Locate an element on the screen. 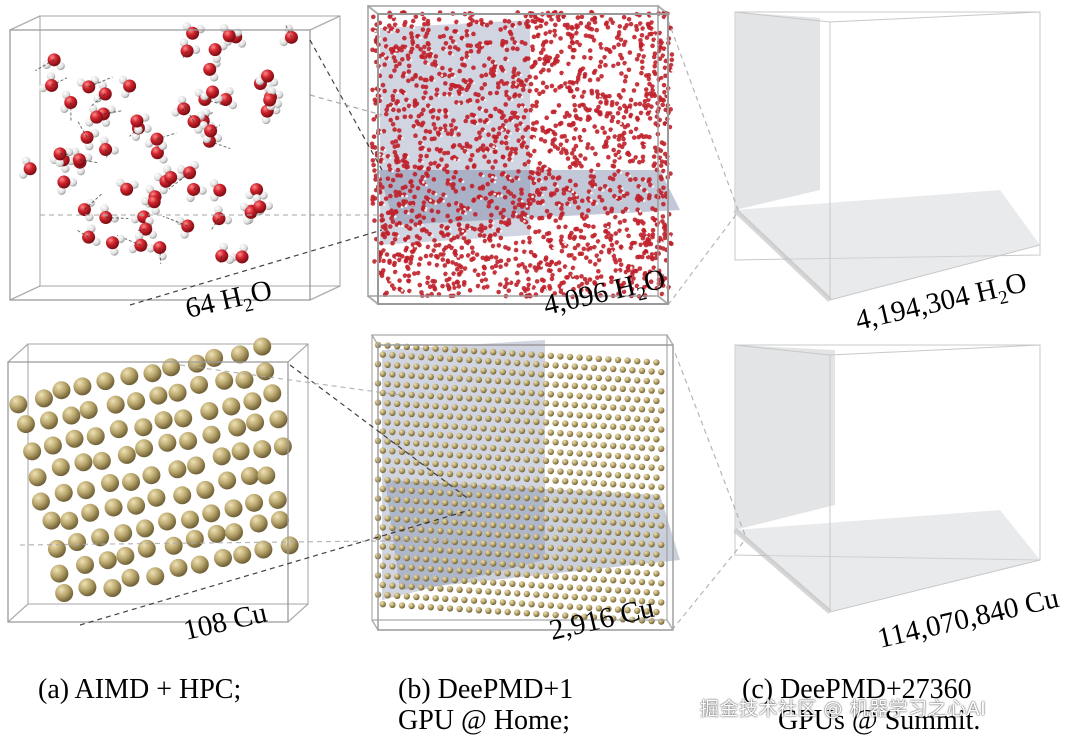 This screenshot has width=1080, height=745. hydrogen-bond is located at coordinates (166, 136).